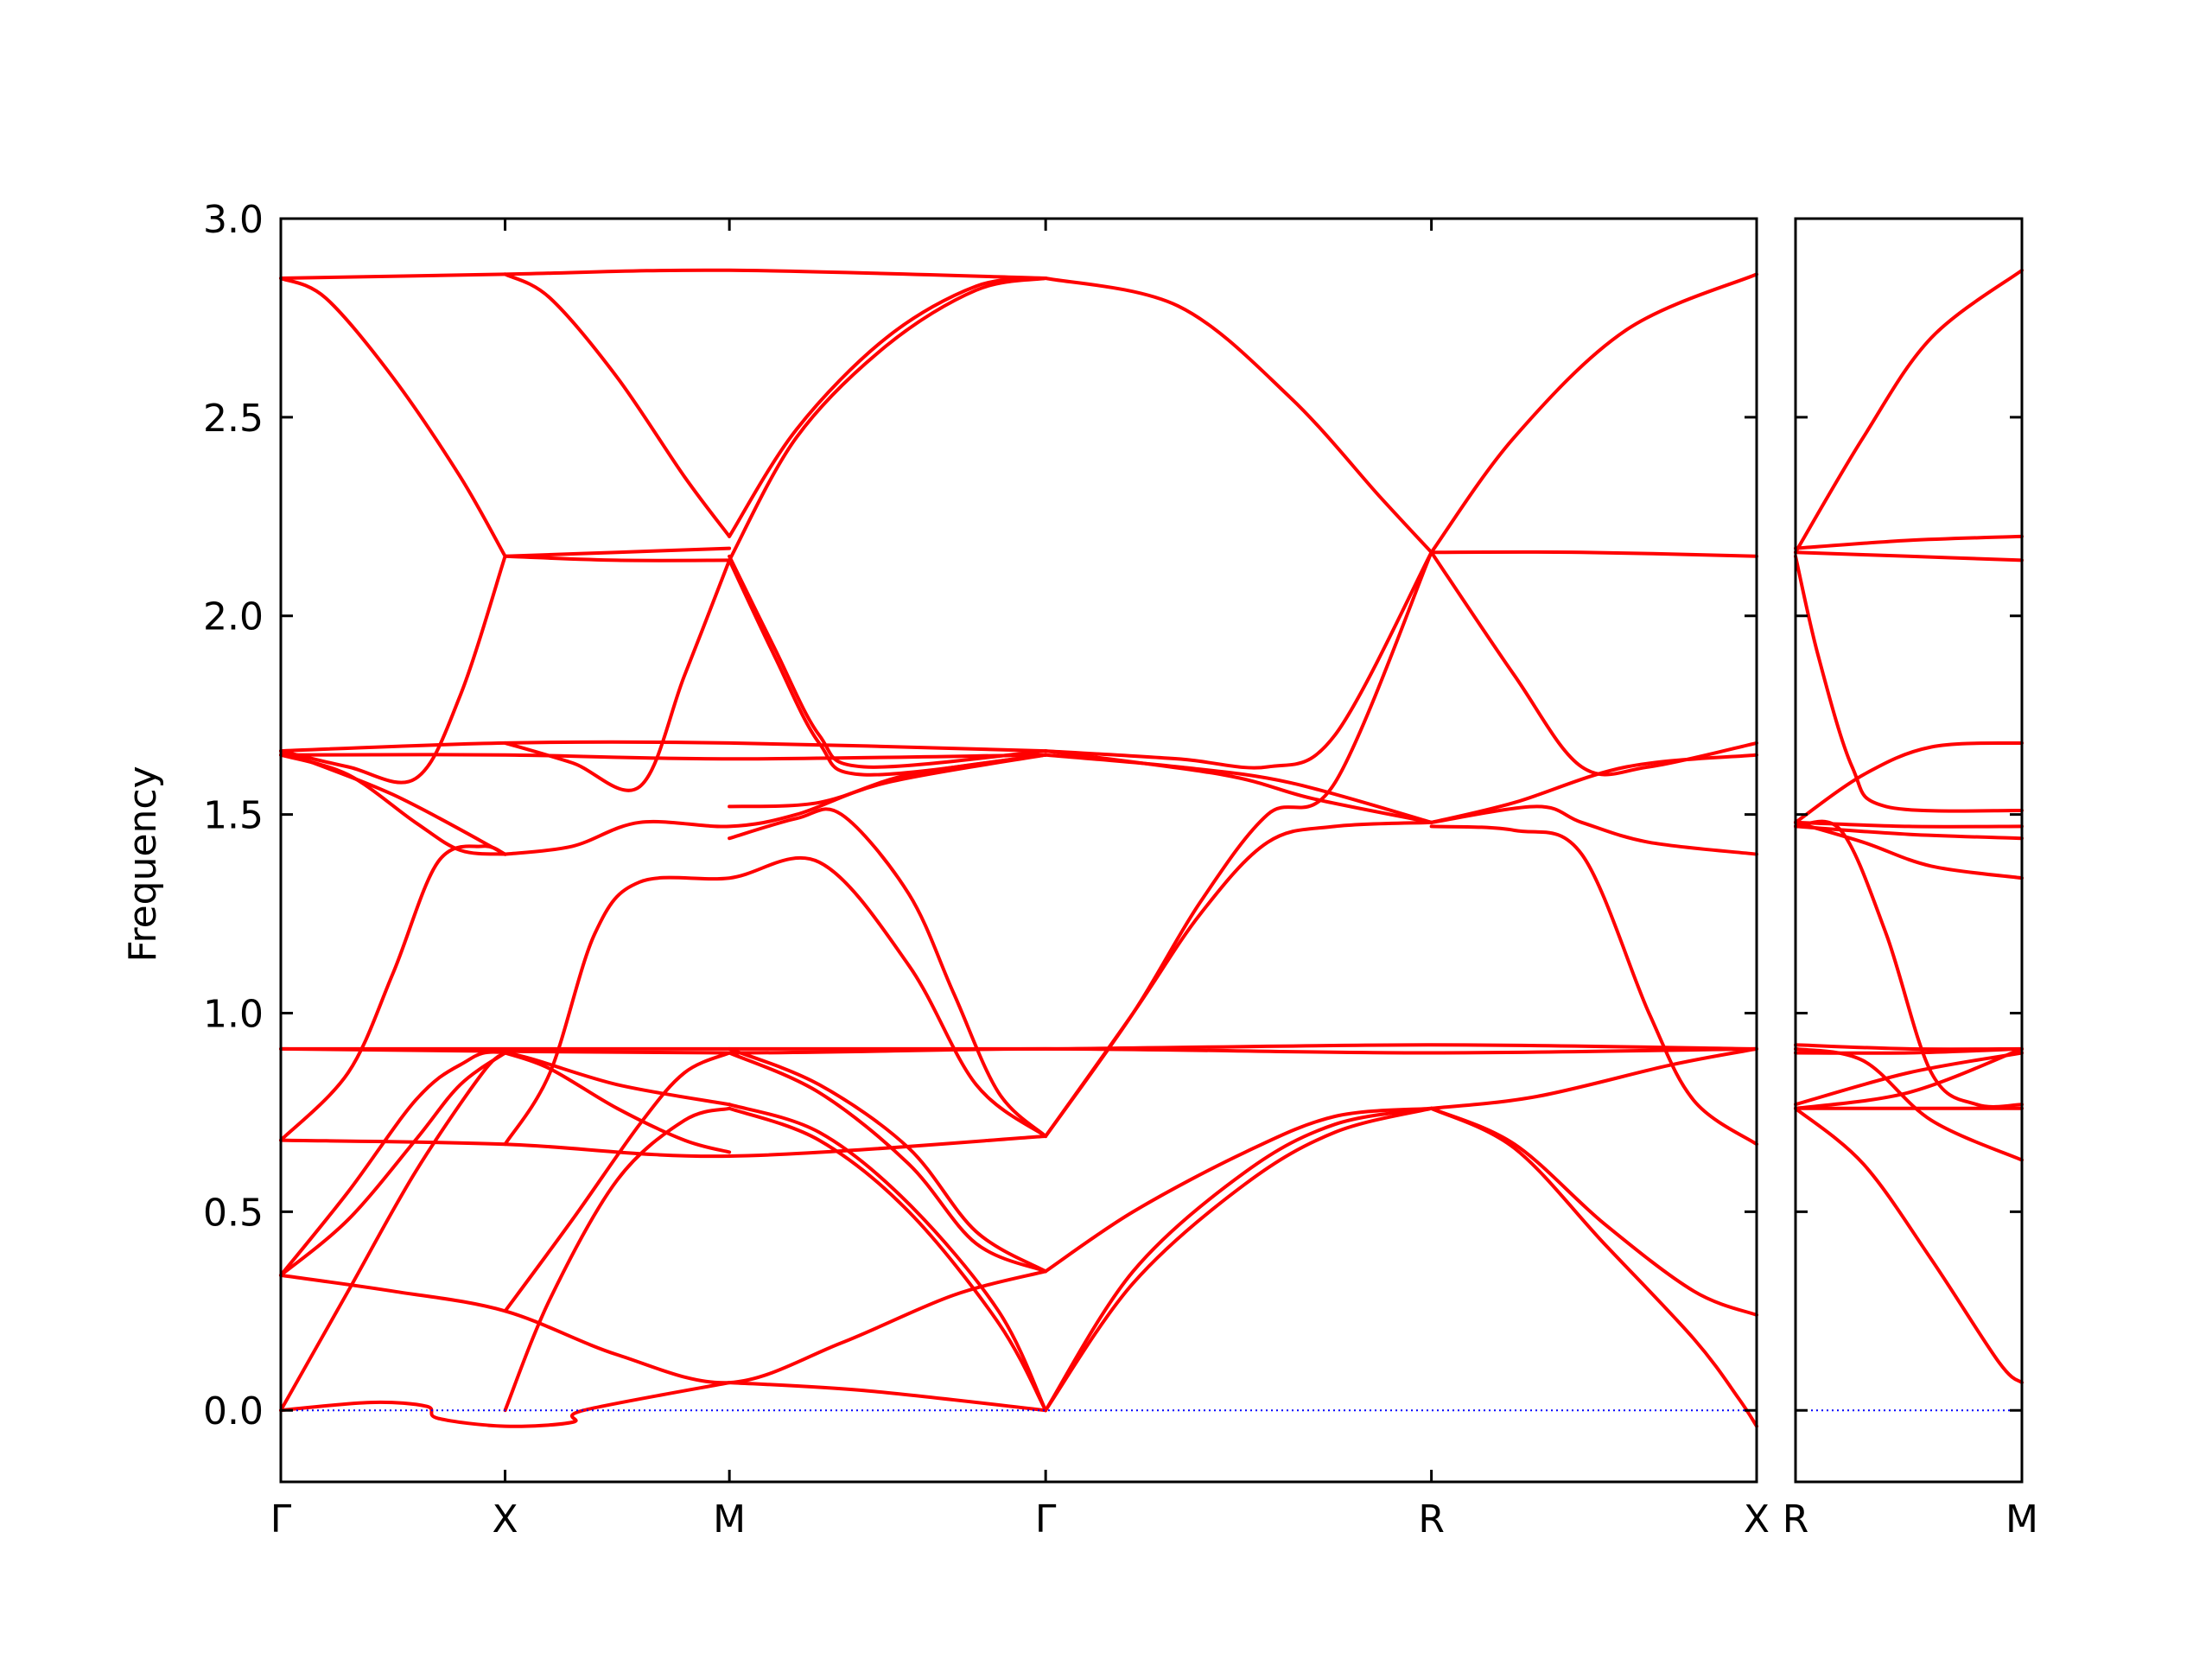 The width and height of the screenshot is (2212, 1659). I want to click on left-x-label-0: Γ, so click(281, 1519).